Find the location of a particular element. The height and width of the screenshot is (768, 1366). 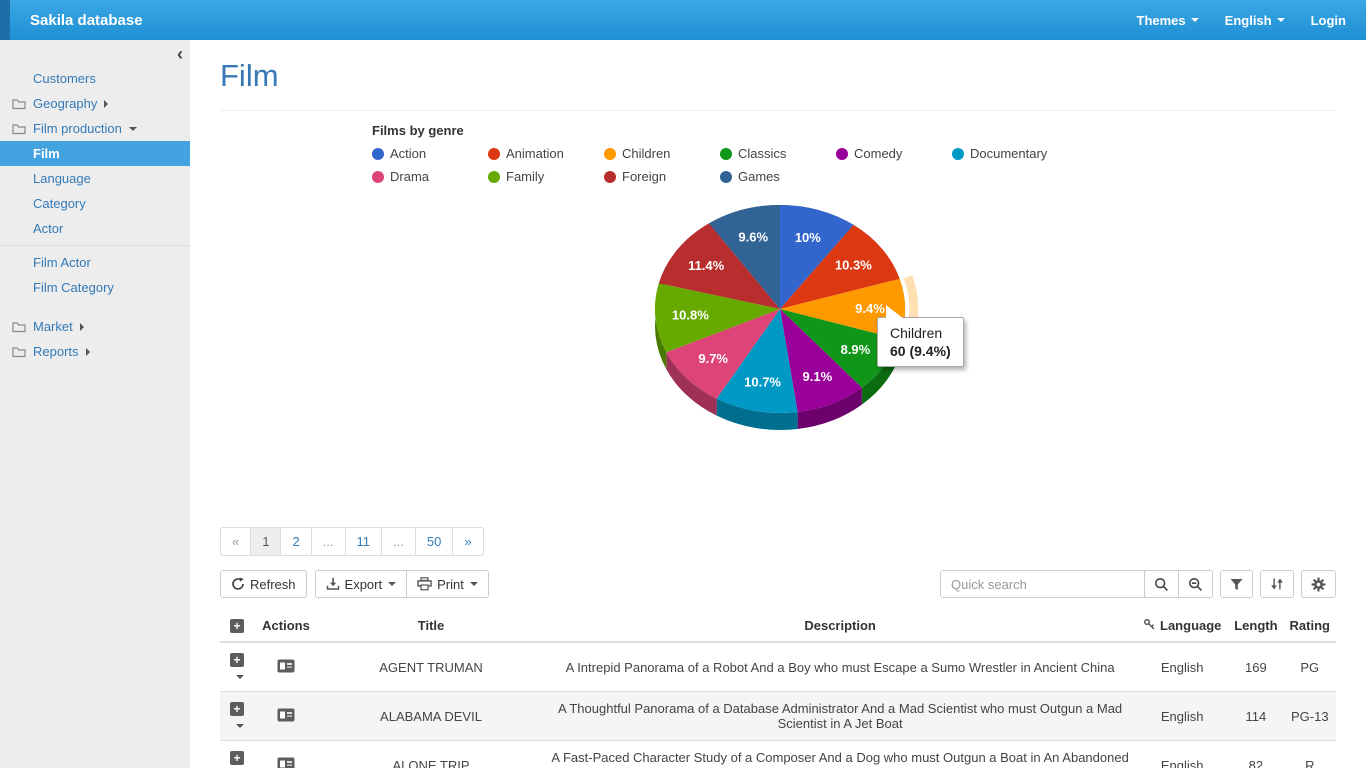

legend-item-games: Games is located at coordinates (771, 176).